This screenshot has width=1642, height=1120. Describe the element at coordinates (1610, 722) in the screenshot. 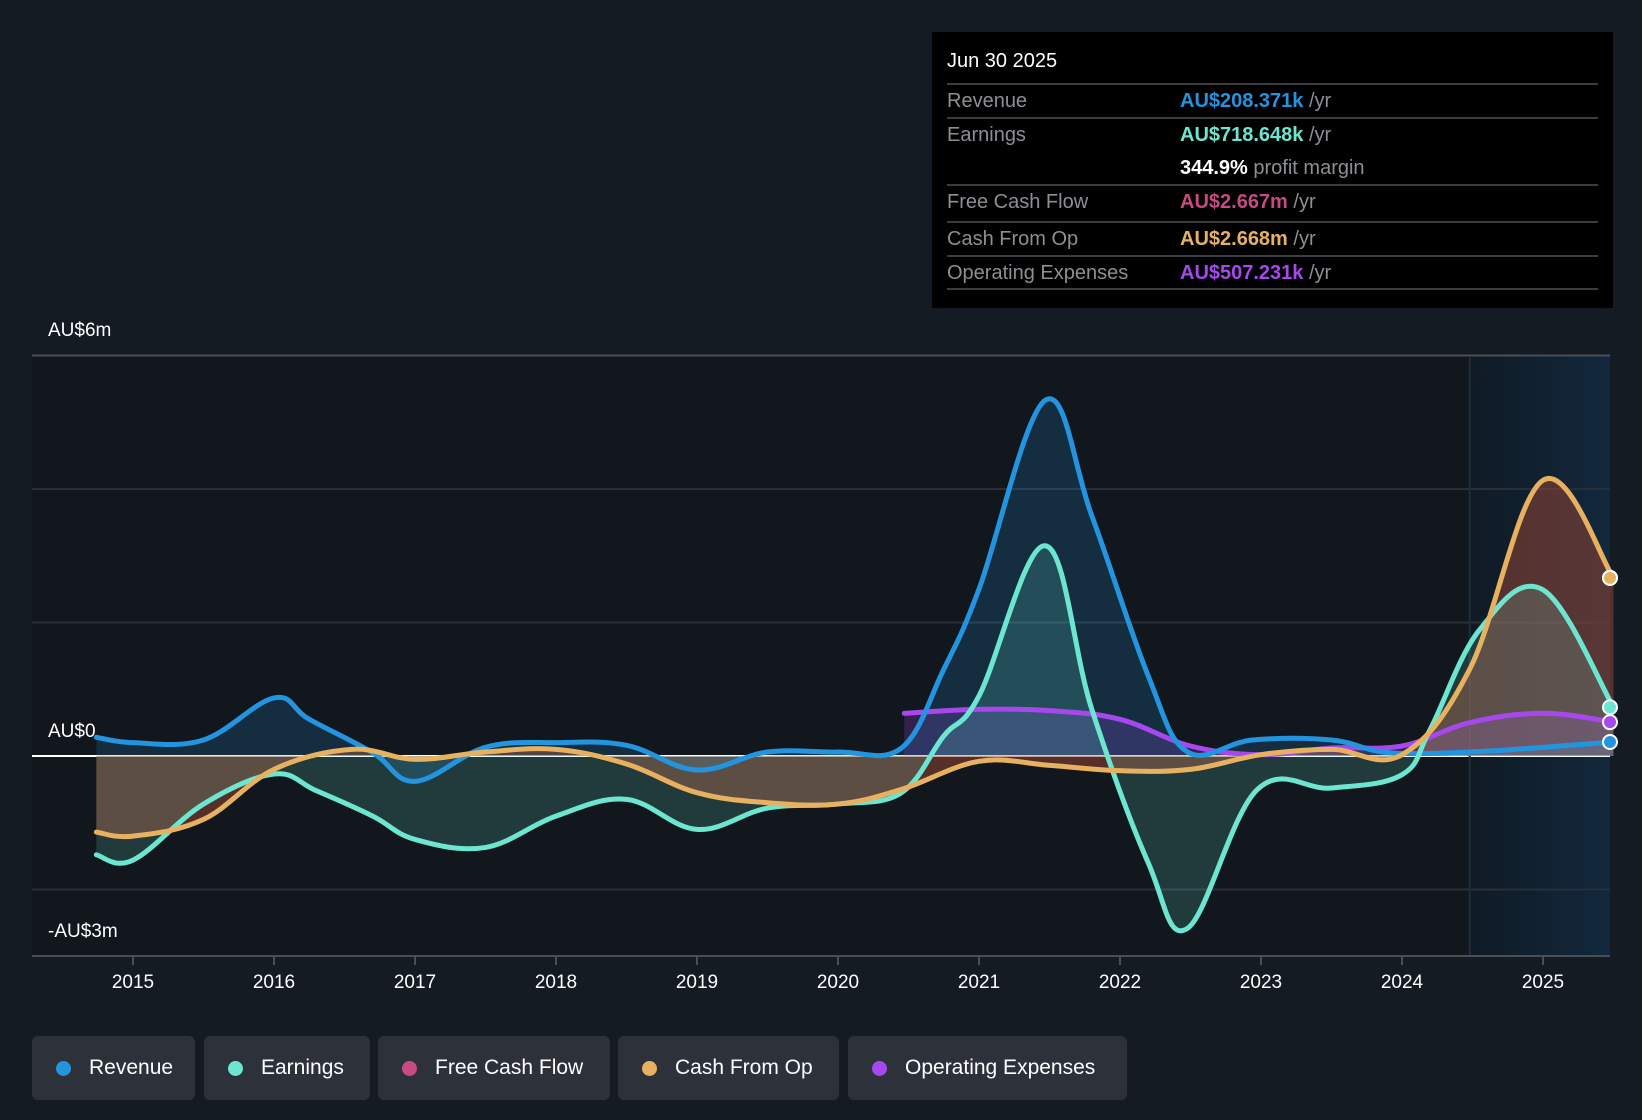

I see `operating-expenses-end-marker` at that location.